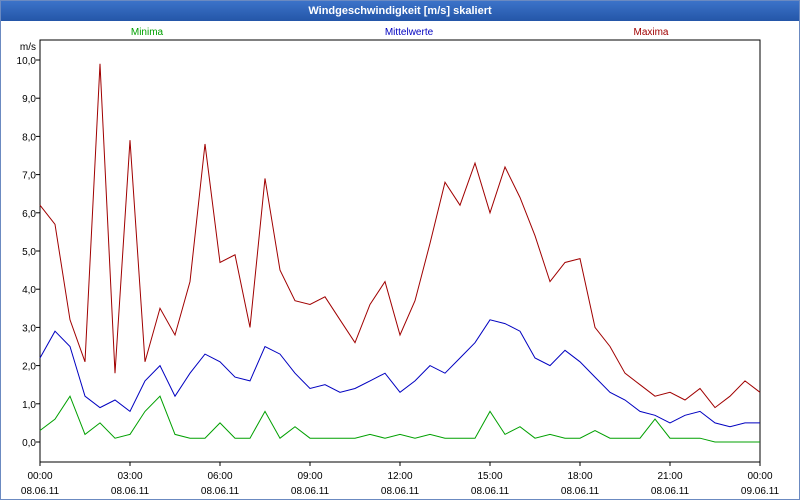 The height and width of the screenshot is (500, 800). What do you see at coordinates (29, 405) in the screenshot?
I see `y-tick-label: 1,0` at bounding box center [29, 405].